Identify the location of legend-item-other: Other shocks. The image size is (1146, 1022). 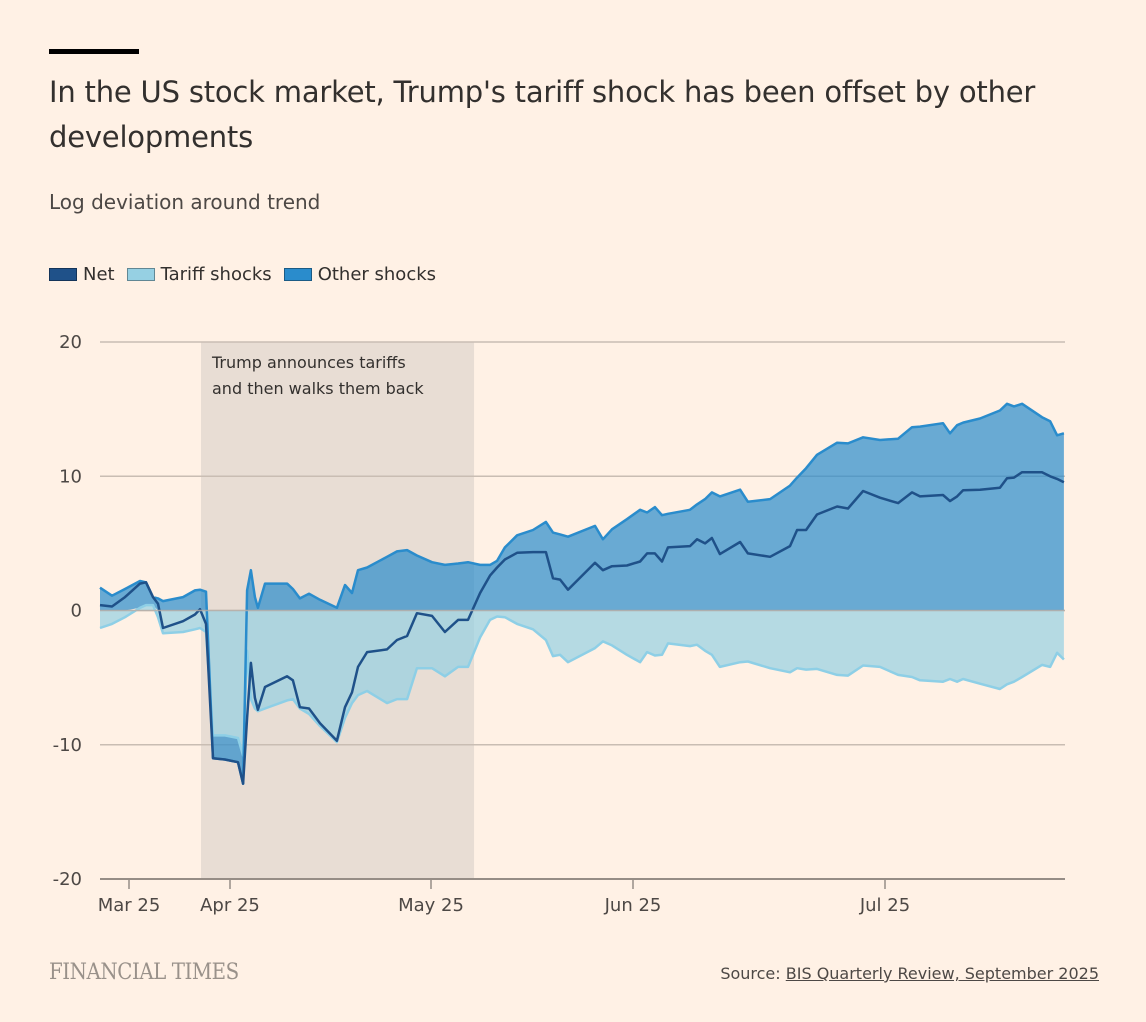
(360, 274).